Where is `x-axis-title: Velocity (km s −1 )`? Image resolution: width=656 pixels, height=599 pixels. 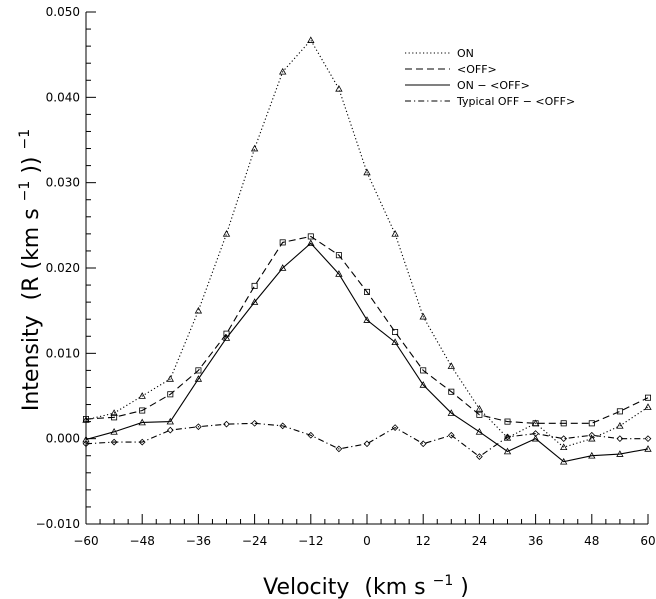 x-axis-title: Velocity (km s −1 ) is located at coordinates (366, 582).